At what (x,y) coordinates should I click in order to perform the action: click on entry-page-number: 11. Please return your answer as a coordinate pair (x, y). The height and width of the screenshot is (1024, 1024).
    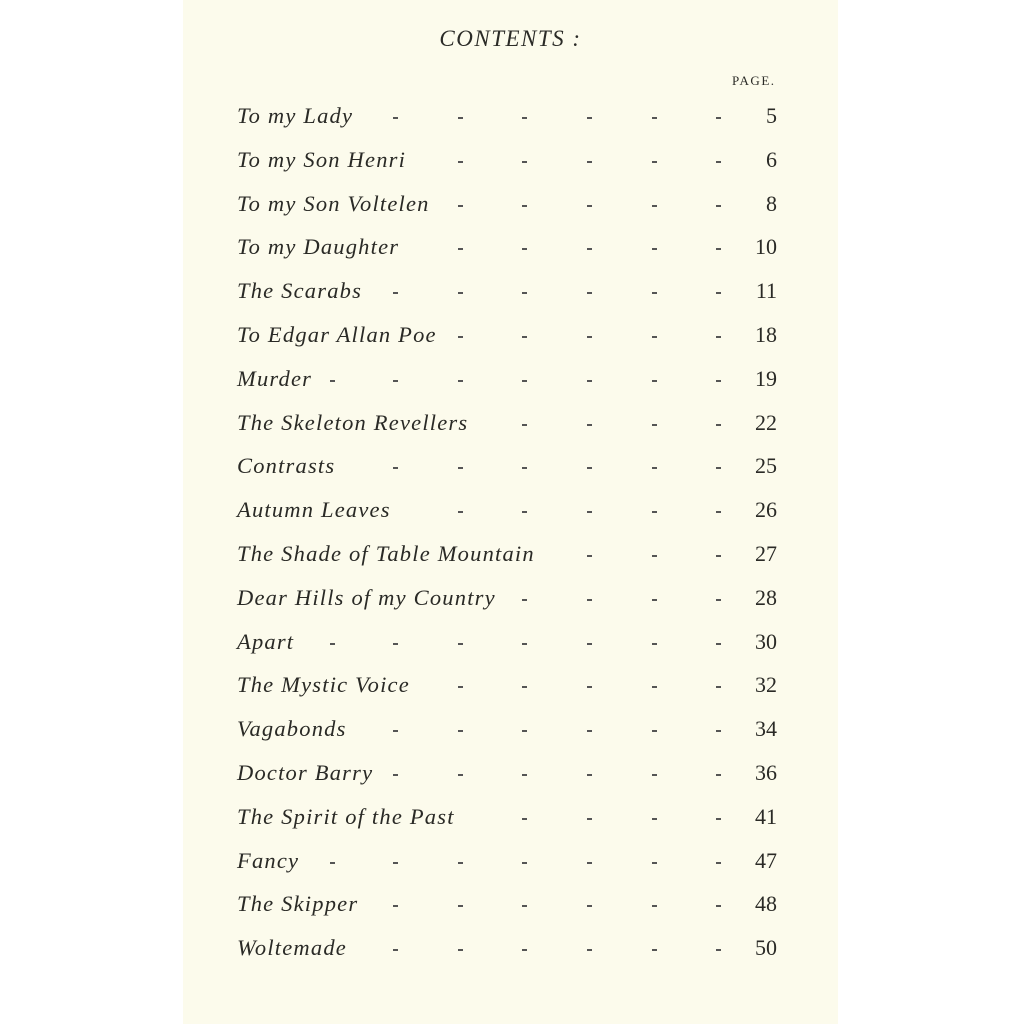
    Looking at the image, I should click on (766, 291).